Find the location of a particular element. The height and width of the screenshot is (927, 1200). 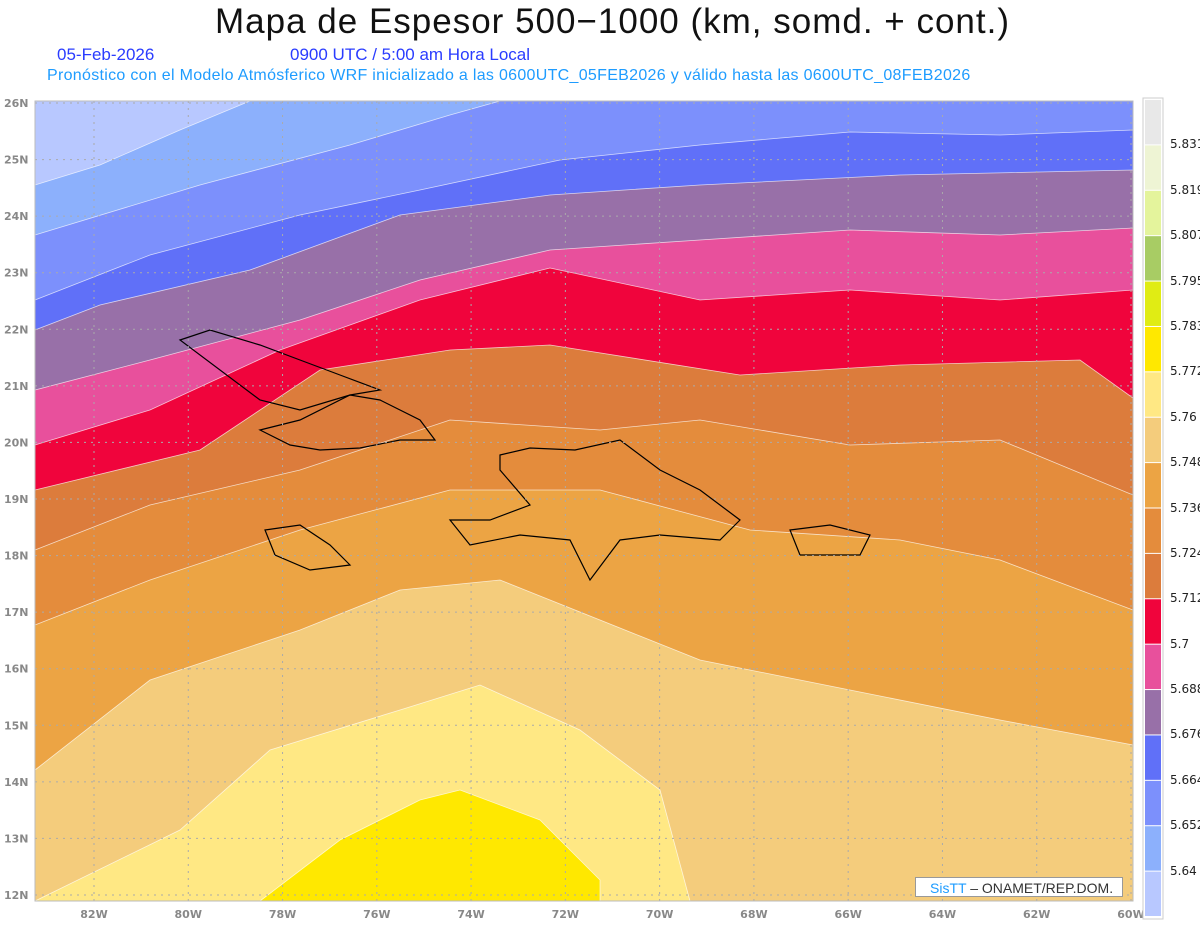

lon-label: 66W is located at coordinates (847, 914).